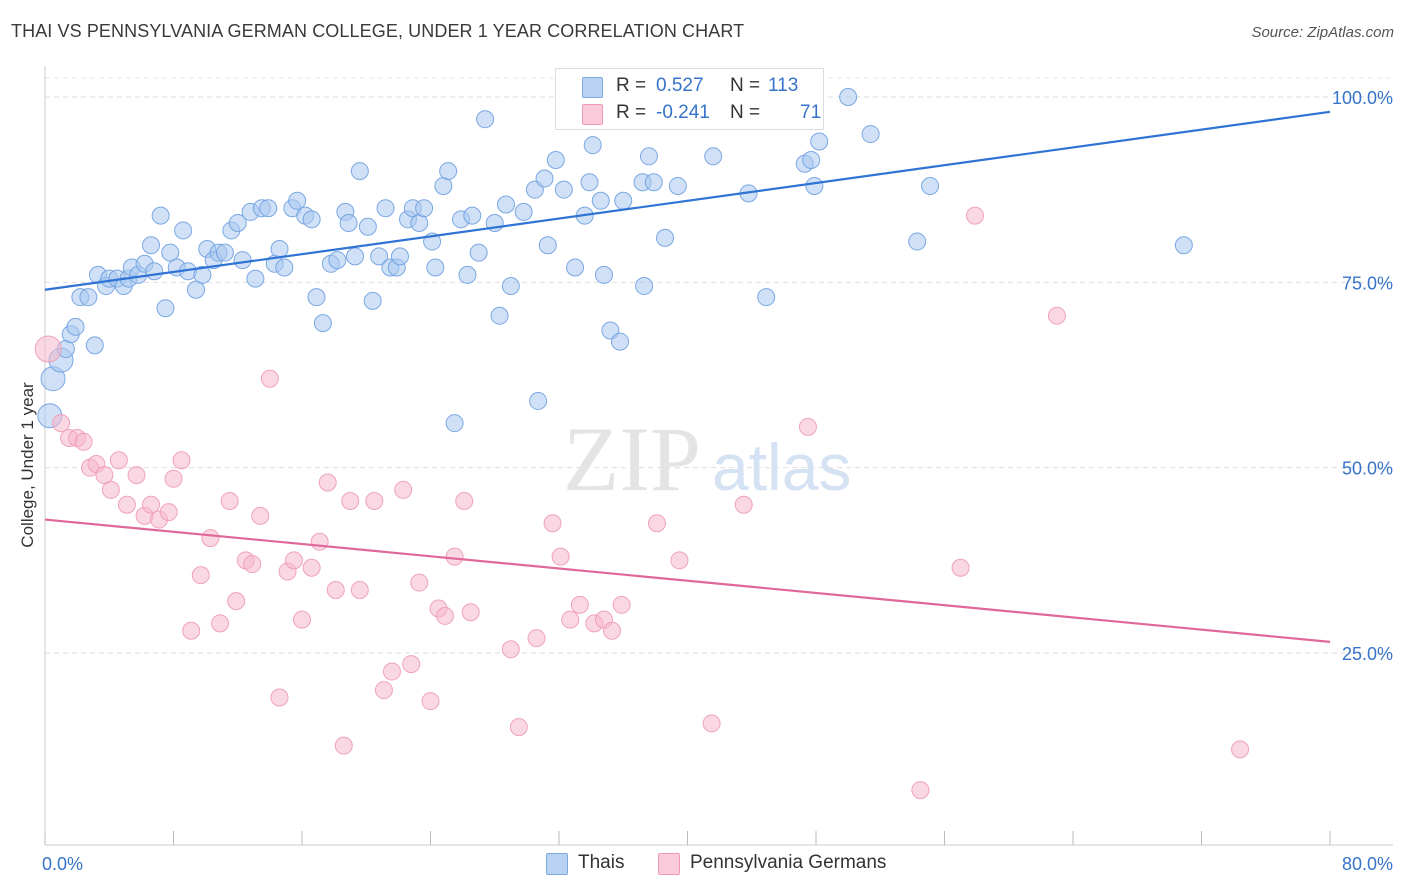  I want to click on pennsylvania-germans-legend-label: Pennsylvania Germans, so click(788, 862).